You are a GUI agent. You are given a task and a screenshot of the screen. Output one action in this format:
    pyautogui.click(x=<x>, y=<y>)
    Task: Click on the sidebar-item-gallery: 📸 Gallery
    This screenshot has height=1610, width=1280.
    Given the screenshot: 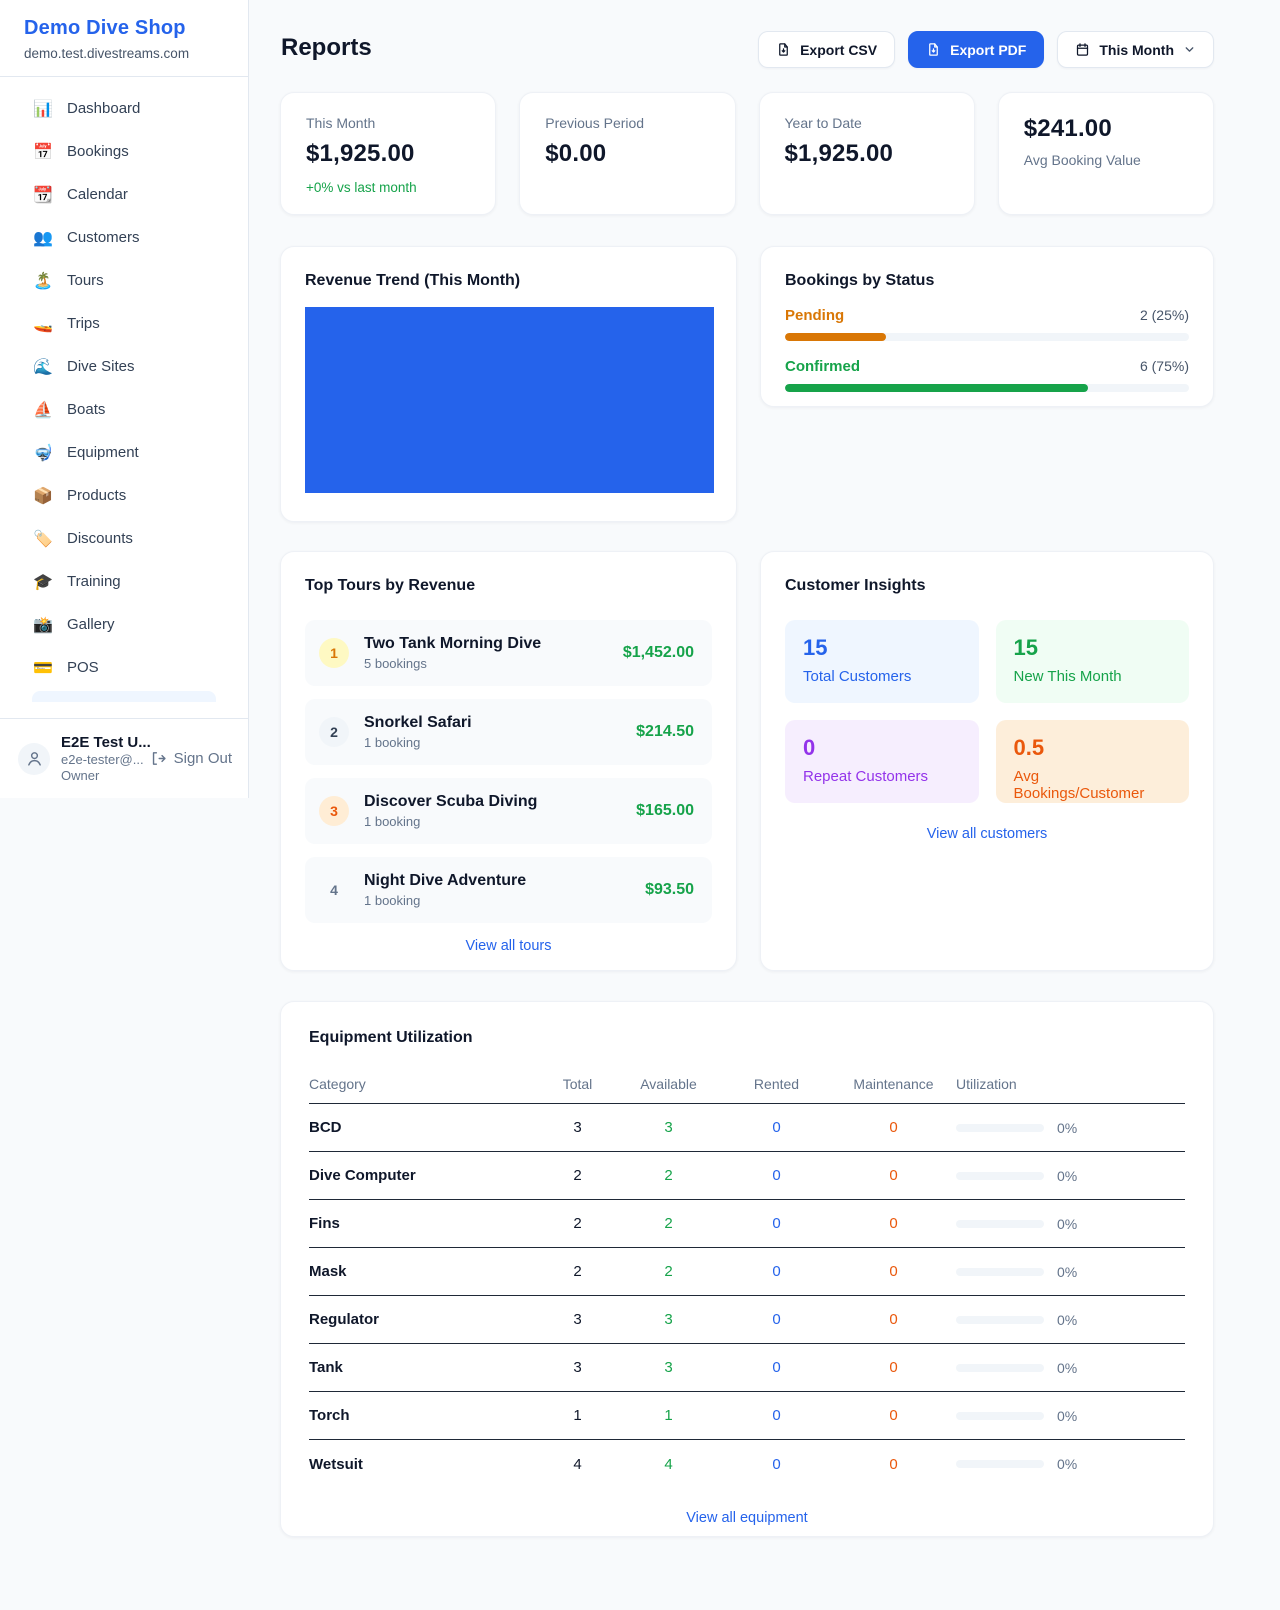 What is the action you would take?
    pyautogui.click(x=124, y=624)
    